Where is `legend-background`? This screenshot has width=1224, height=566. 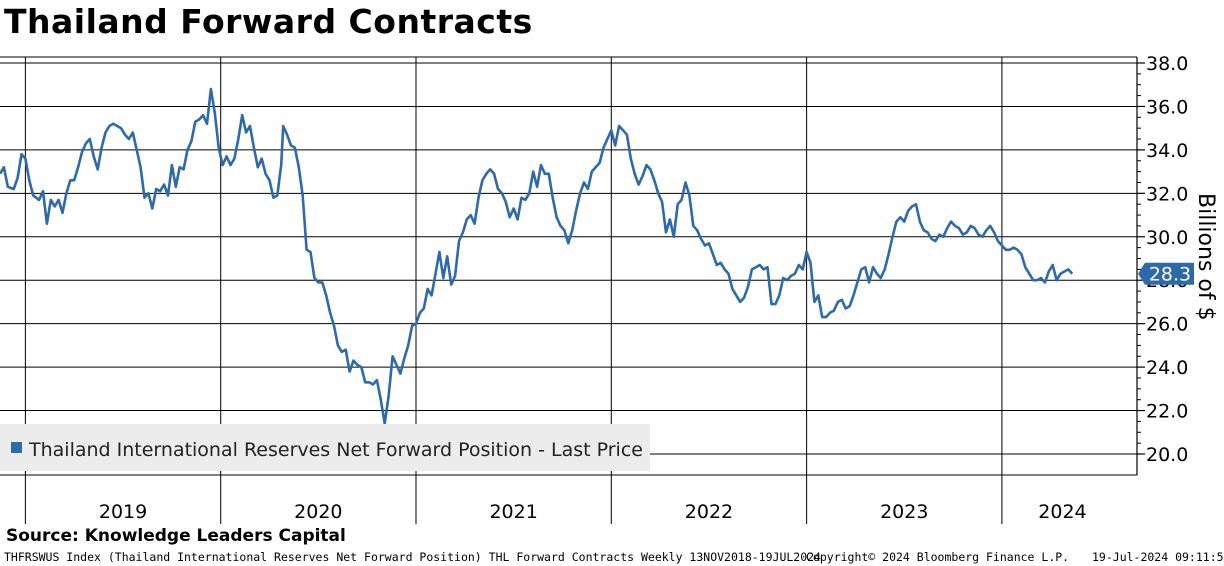
legend-background is located at coordinates (325, 447).